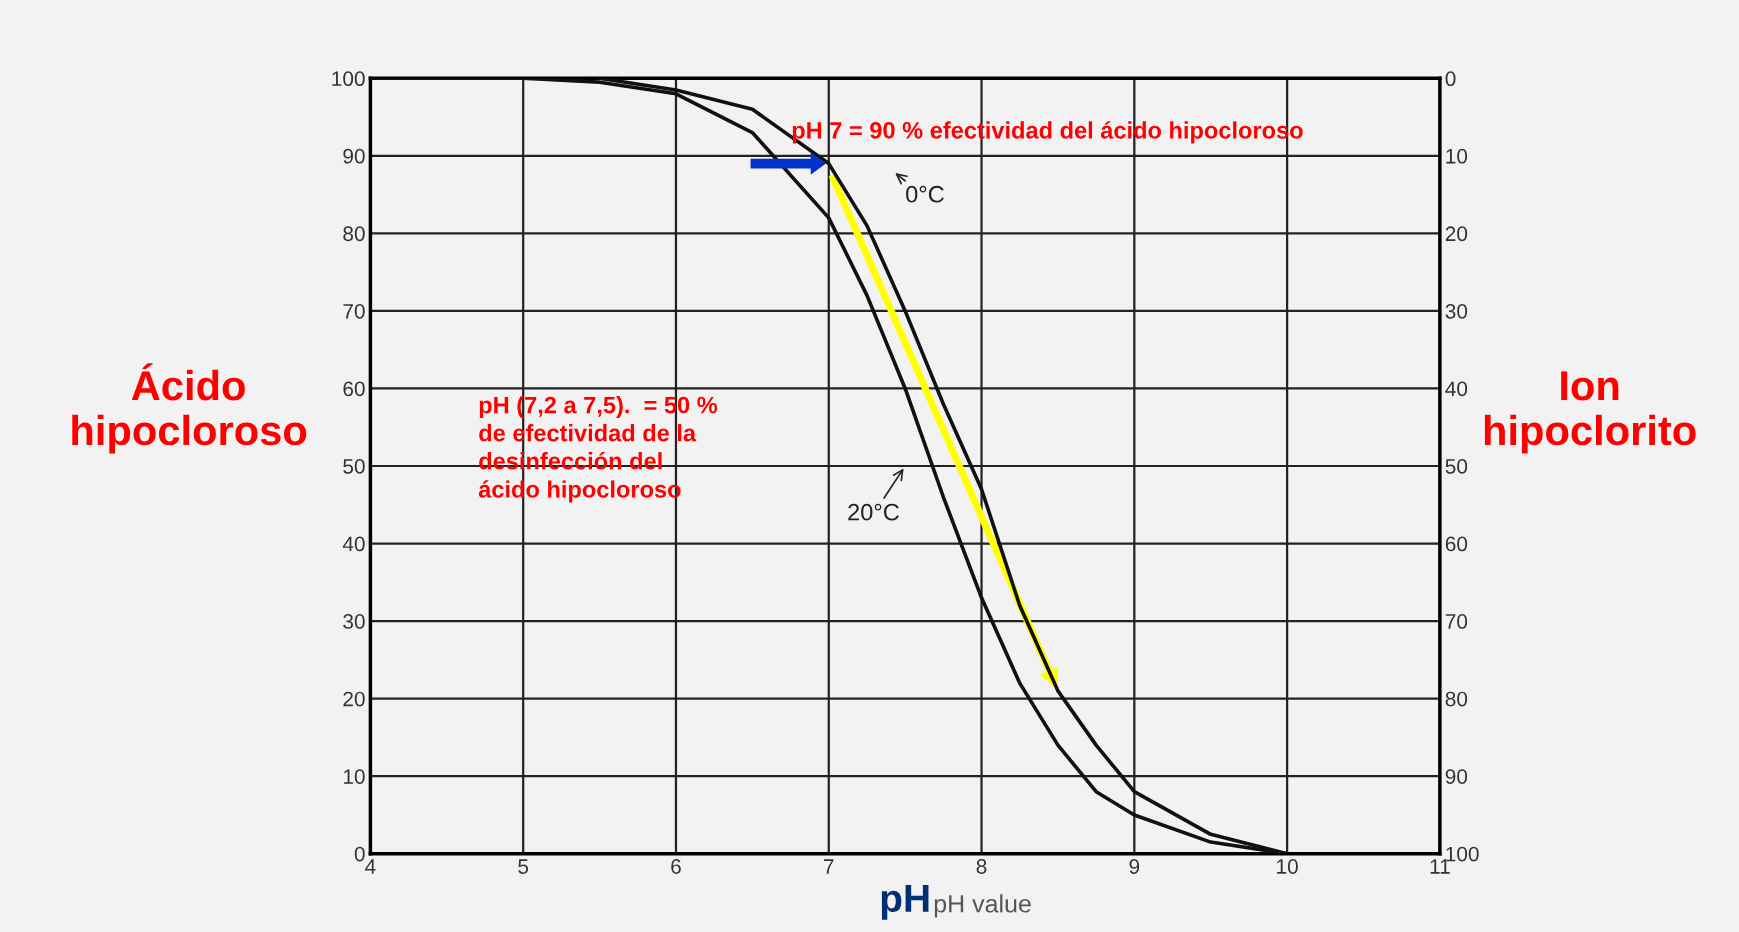  I want to click on y-tick-label: 30, so click(354, 621).